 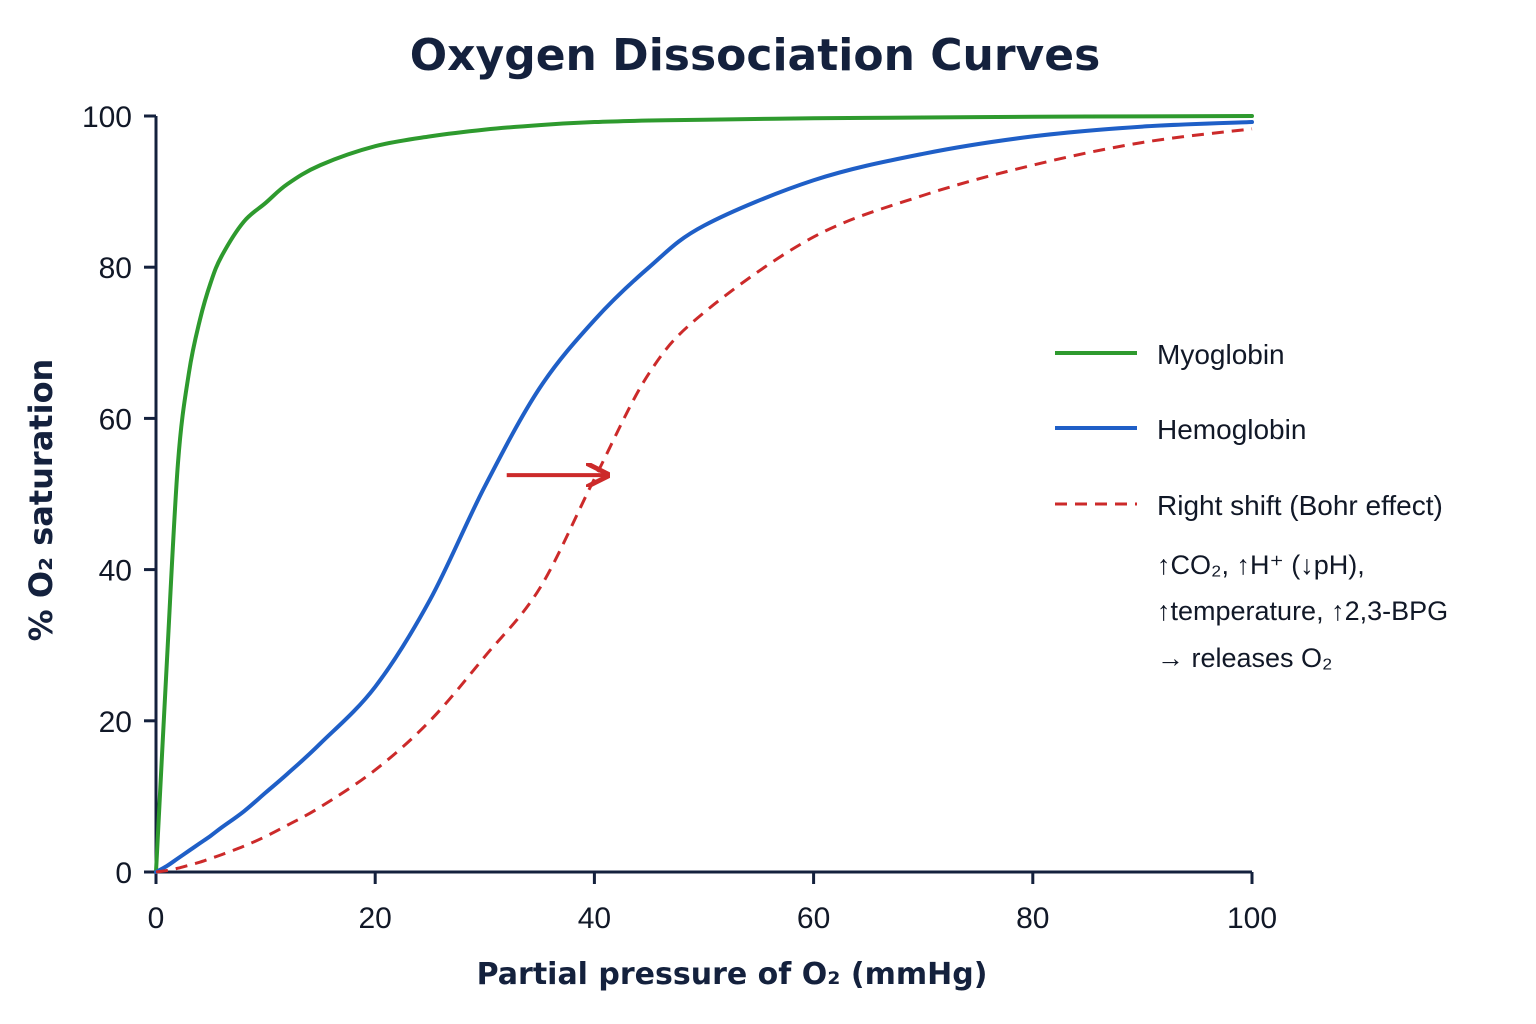 I want to click on legend-label-myoglobin: Myoglobin, so click(x=1221, y=354).